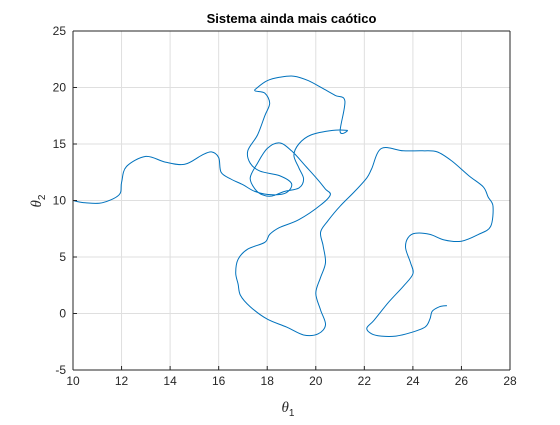  What do you see at coordinates (292, 413) in the screenshot?
I see `x-axis-label-subscript: 1` at bounding box center [292, 413].